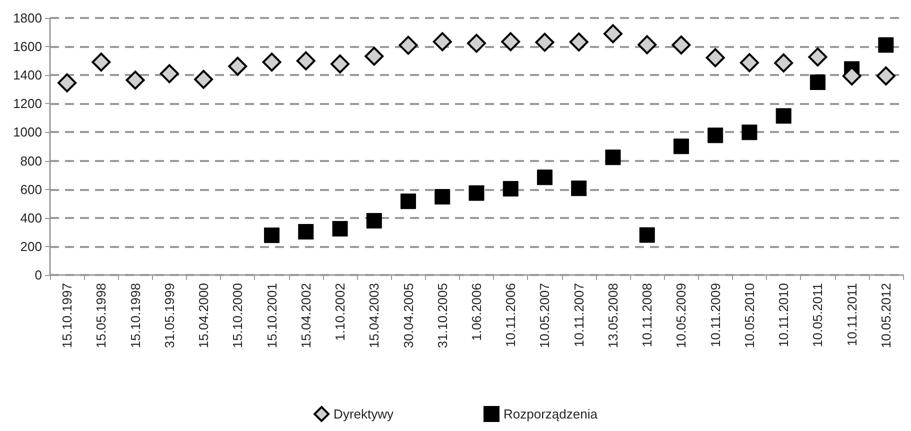  I want to click on x-tick-label: 10.05.2010, so click(749, 315).